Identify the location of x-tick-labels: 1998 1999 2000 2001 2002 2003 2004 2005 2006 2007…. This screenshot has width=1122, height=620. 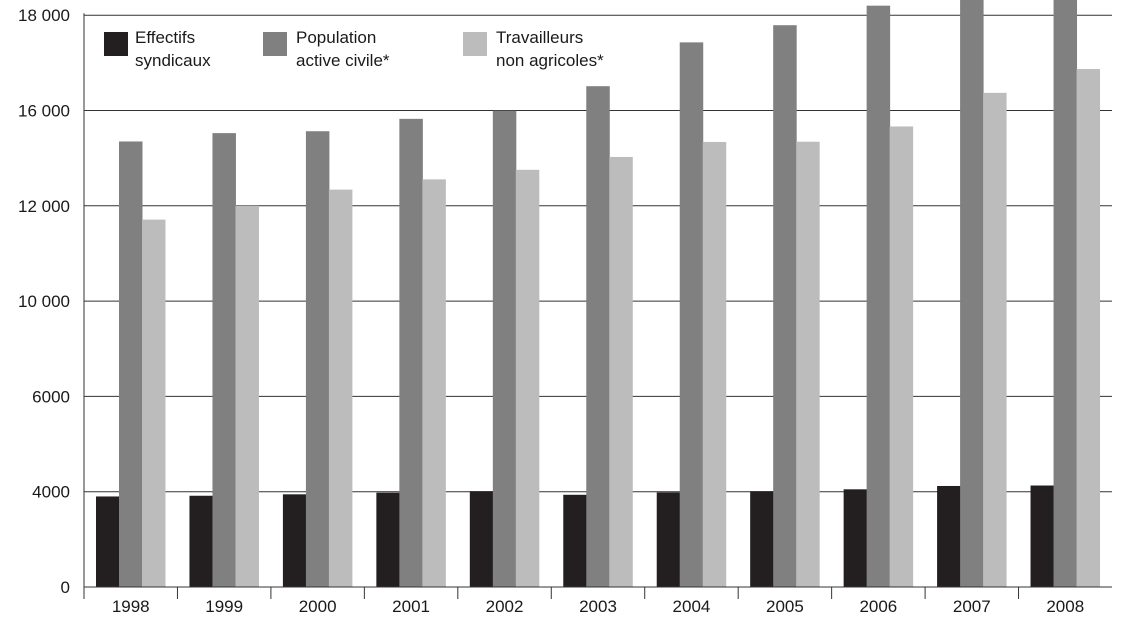
(598, 606).